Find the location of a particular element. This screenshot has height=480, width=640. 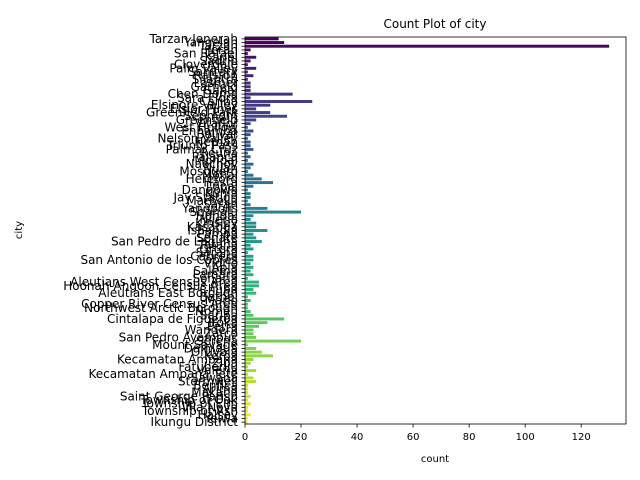

y-tick-label: Aleutians East Borough is located at coordinates (168, 293).